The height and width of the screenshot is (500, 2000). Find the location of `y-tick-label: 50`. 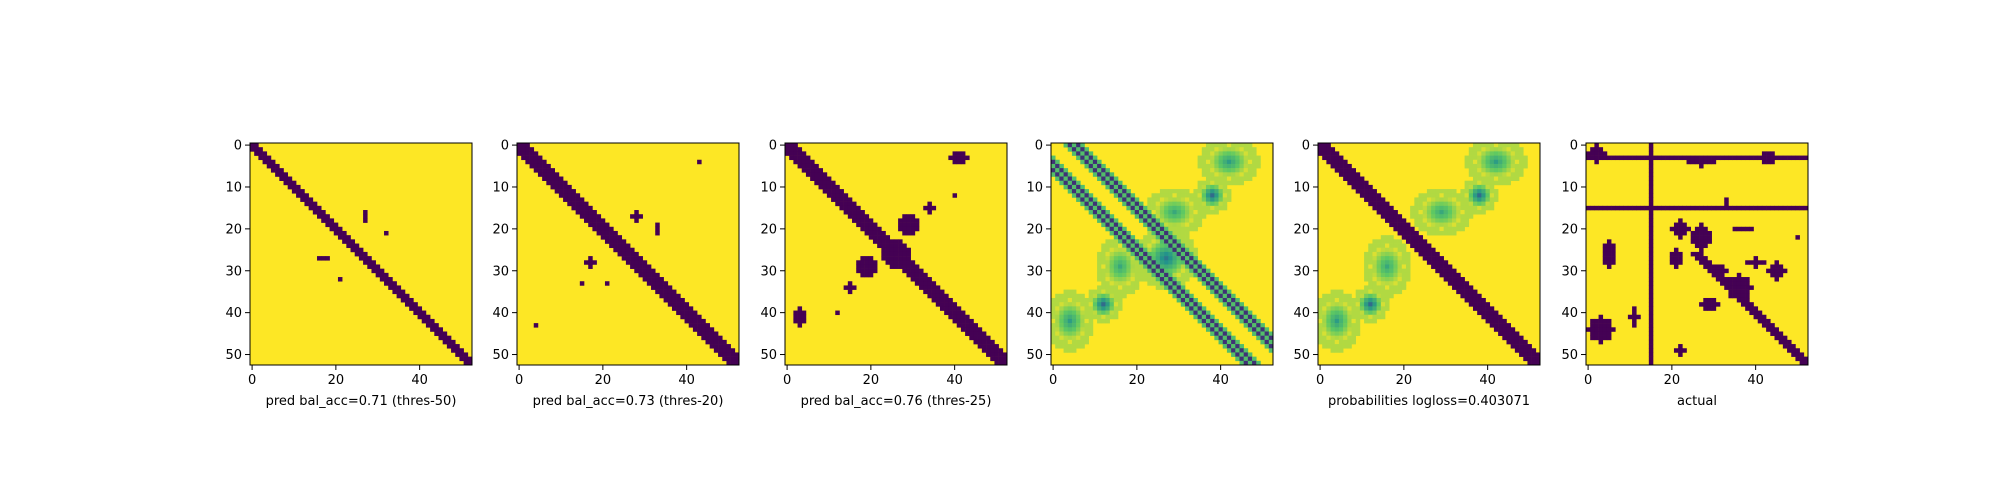

y-tick-label: 50 is located at coordinates (768, 355).